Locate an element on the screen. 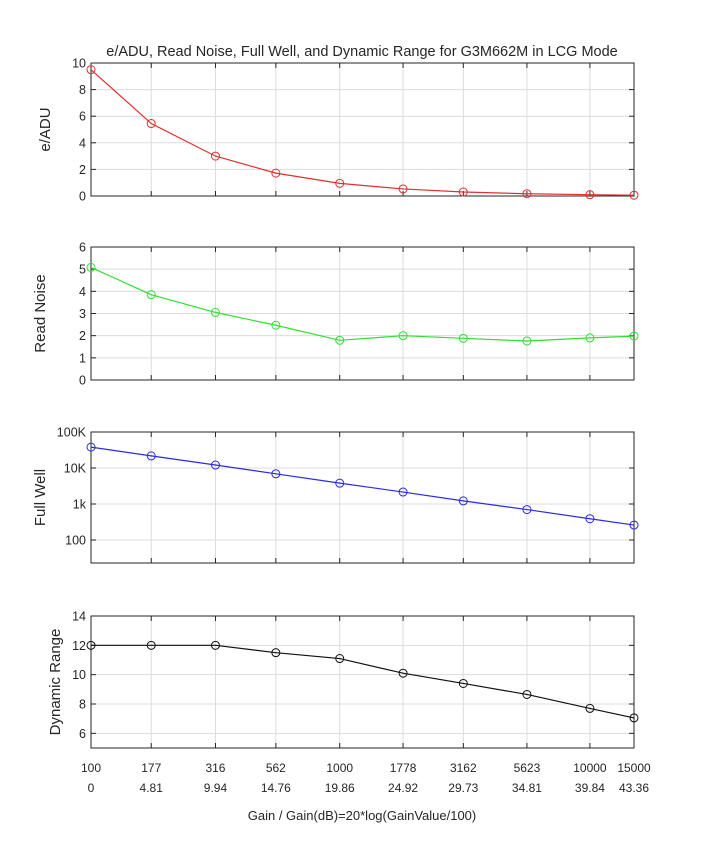 Image resolution: width=702 pixels, height=847 pixels. y-axis-label: e/ADU is located at coordinates (45, 129).